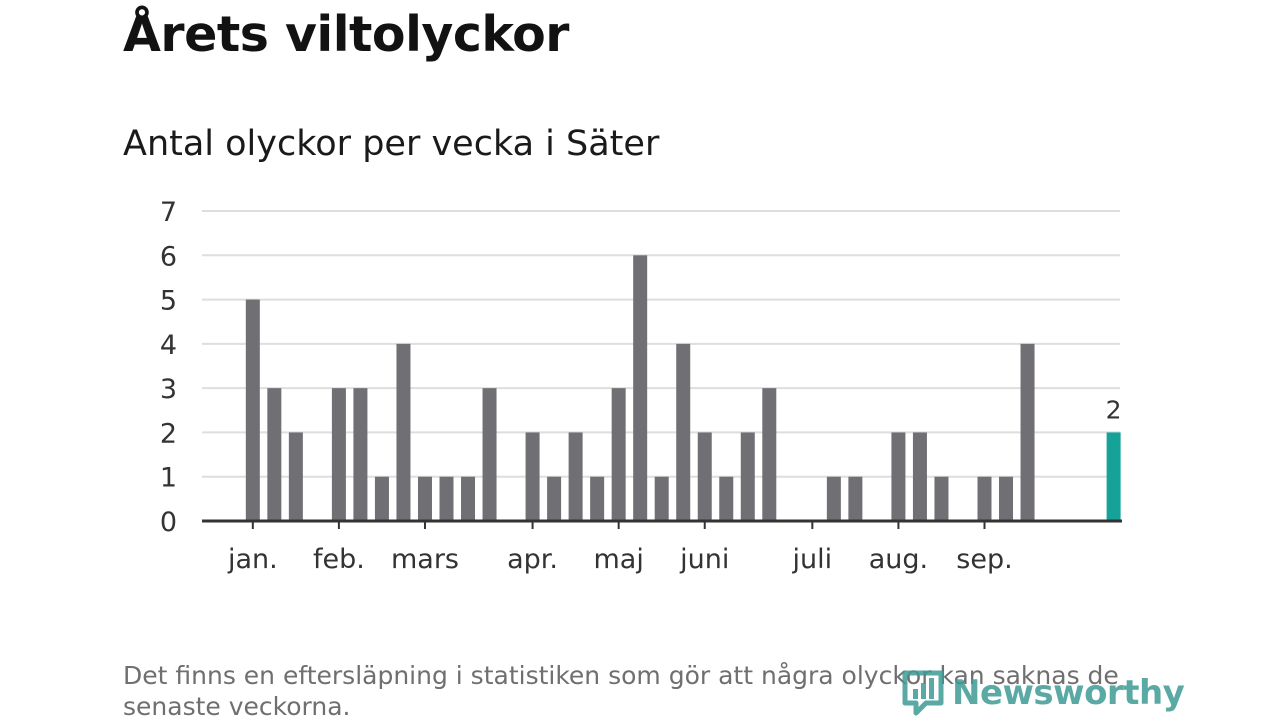 The image size is (1280, 720). What do you see at coordinates (704, 559) in the screenshot?
I see `x-tick-label-juni: juni` at bounding box center [704, 559].